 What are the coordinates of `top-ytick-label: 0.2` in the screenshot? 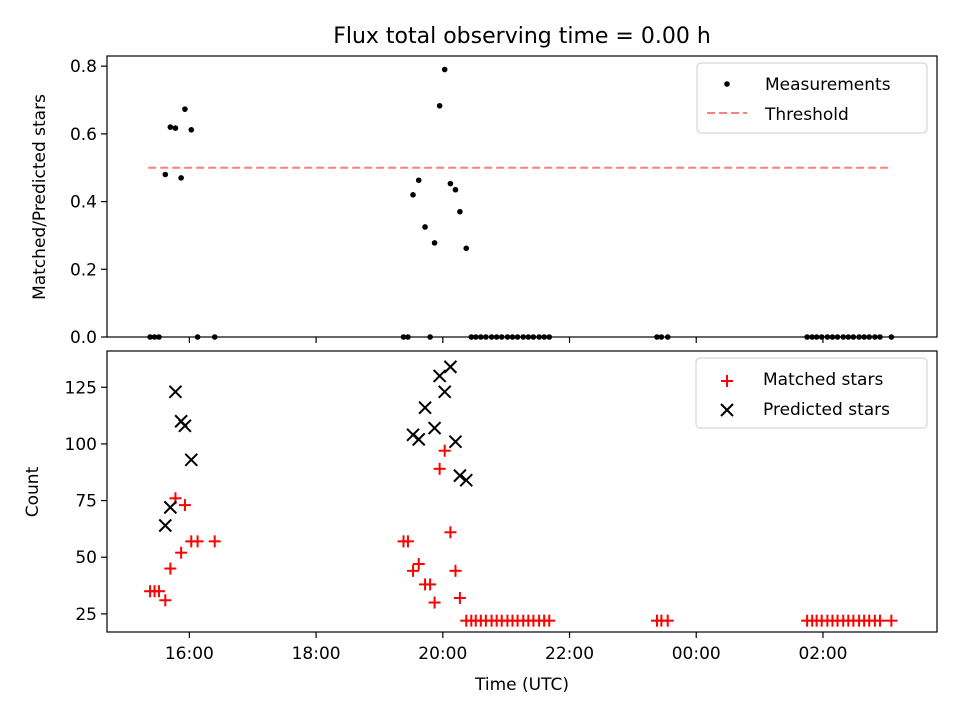 It's located at (83, 270).